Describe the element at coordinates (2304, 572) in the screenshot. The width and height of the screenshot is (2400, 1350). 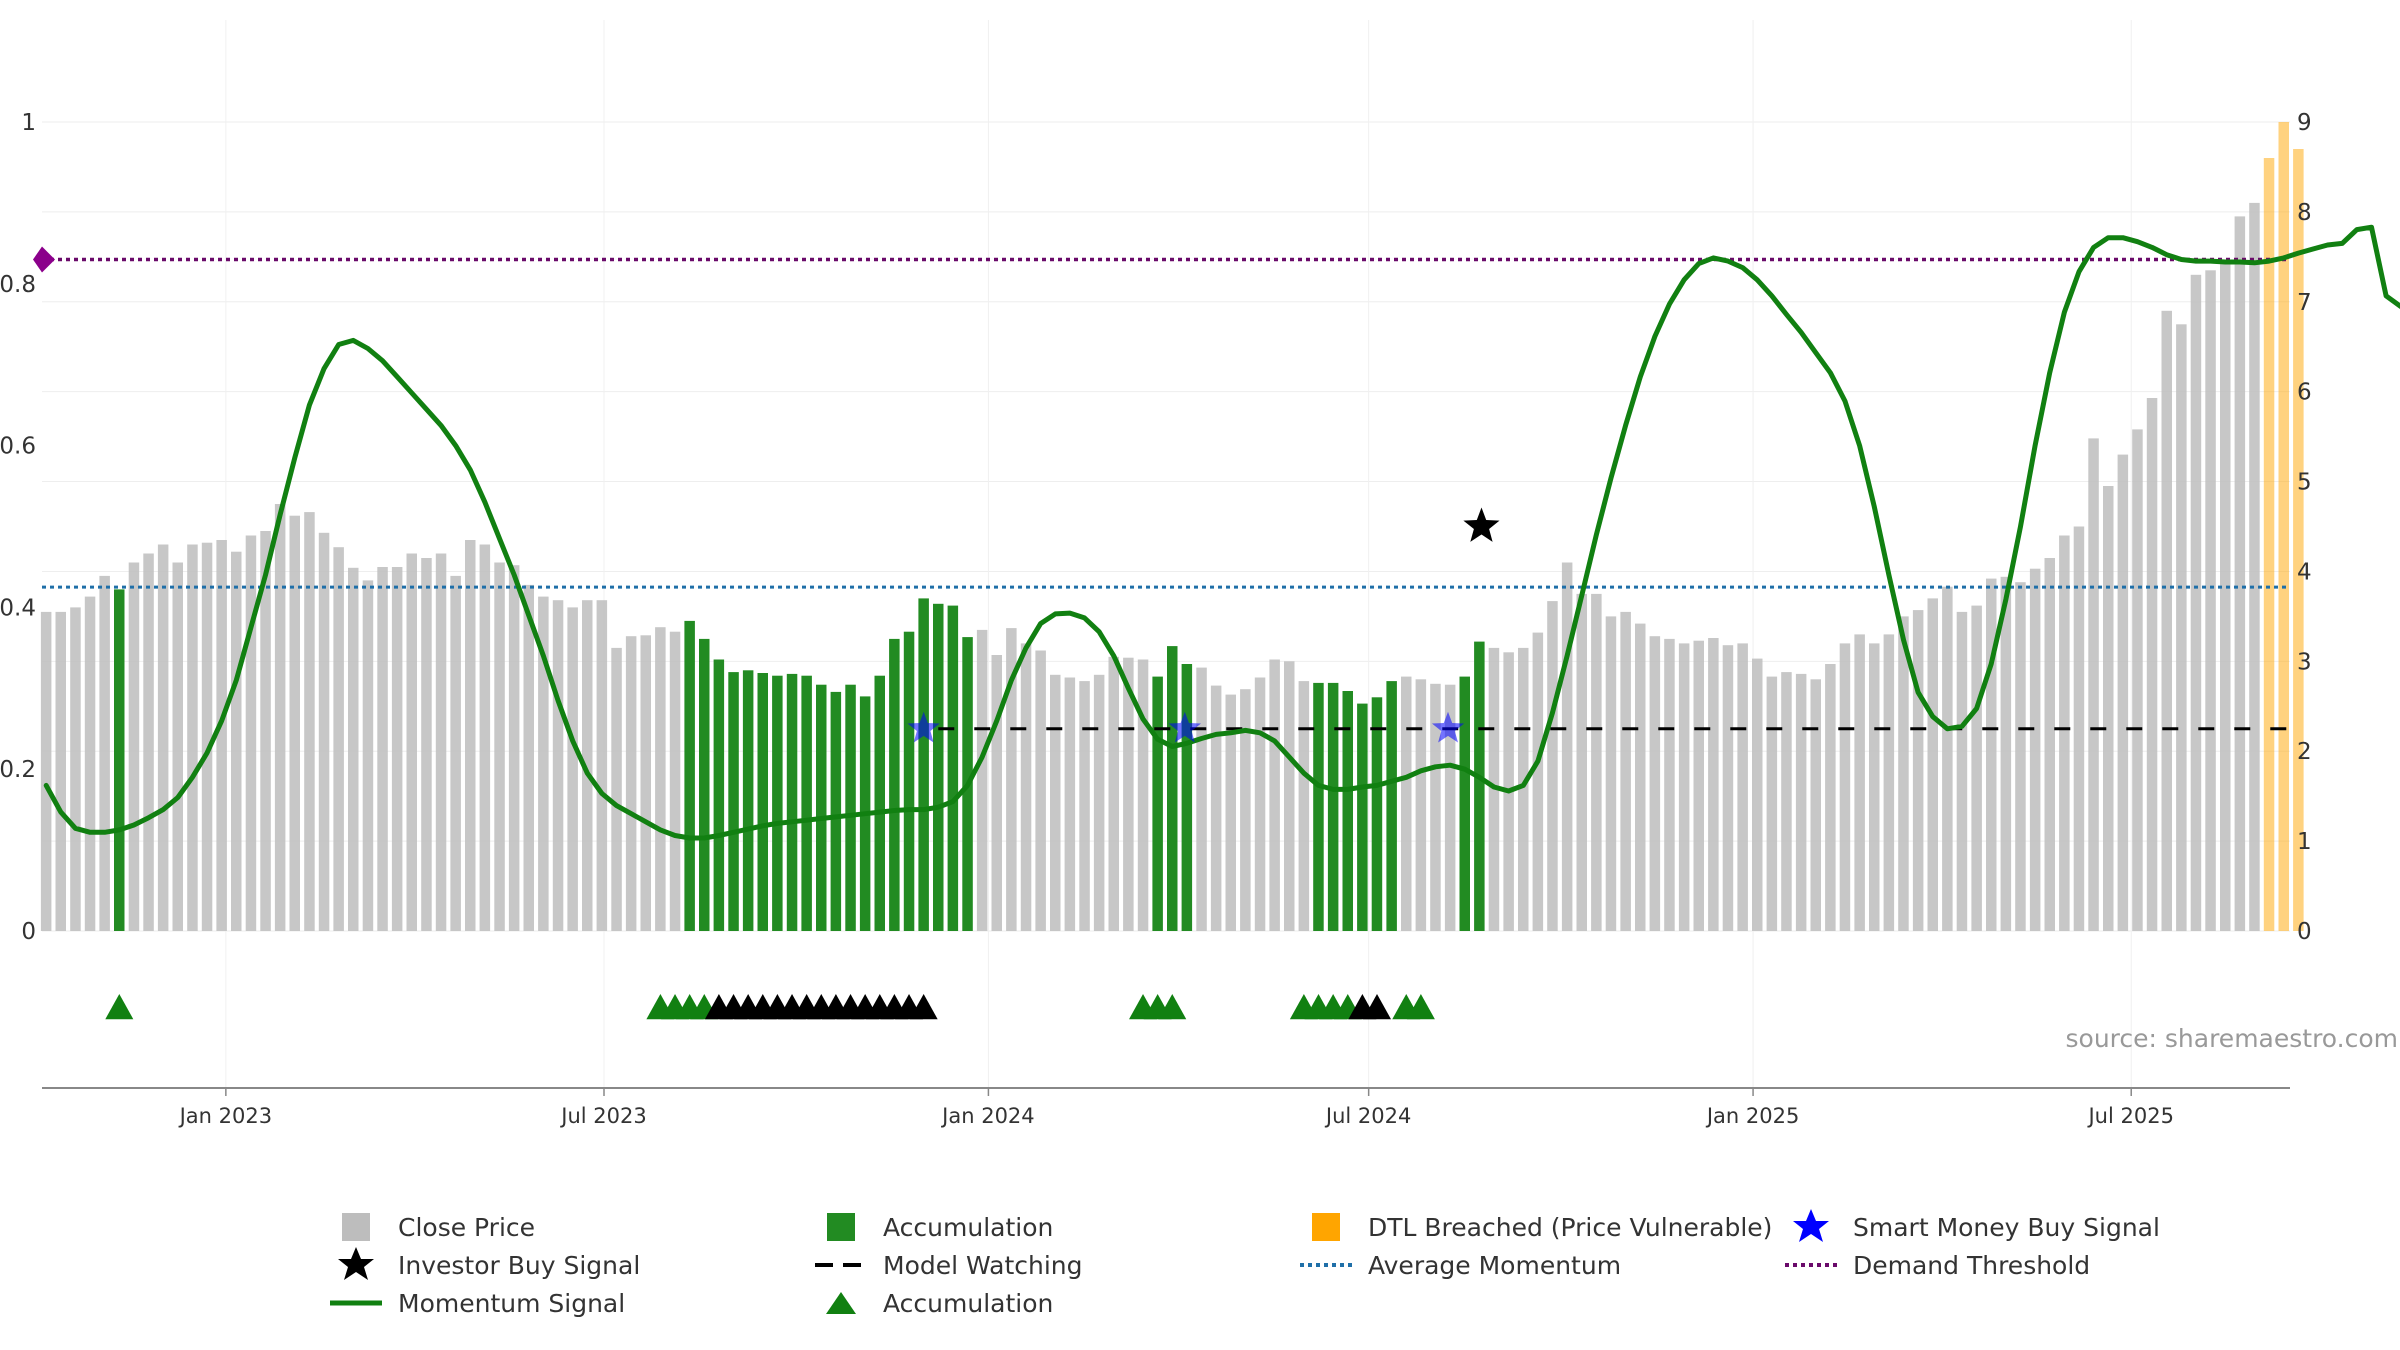
I see `right-tick-label: 4` at that location.